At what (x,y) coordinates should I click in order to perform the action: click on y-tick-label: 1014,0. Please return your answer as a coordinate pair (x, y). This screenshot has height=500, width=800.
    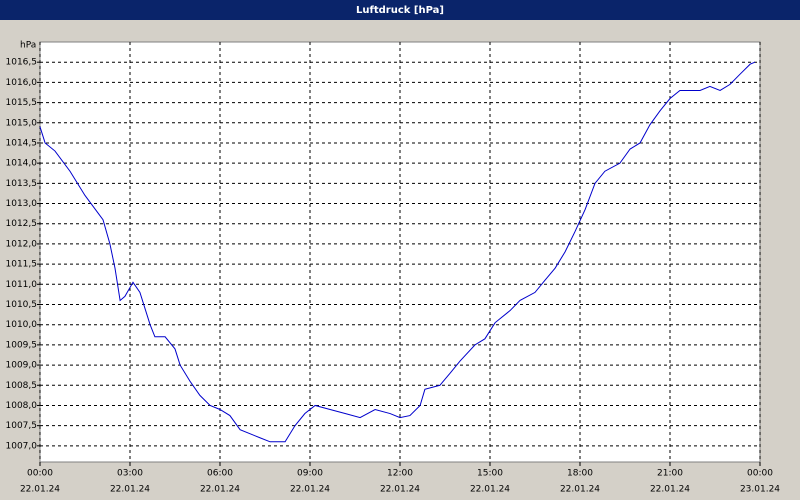
    Looking at the image, I should click on (22, 164).